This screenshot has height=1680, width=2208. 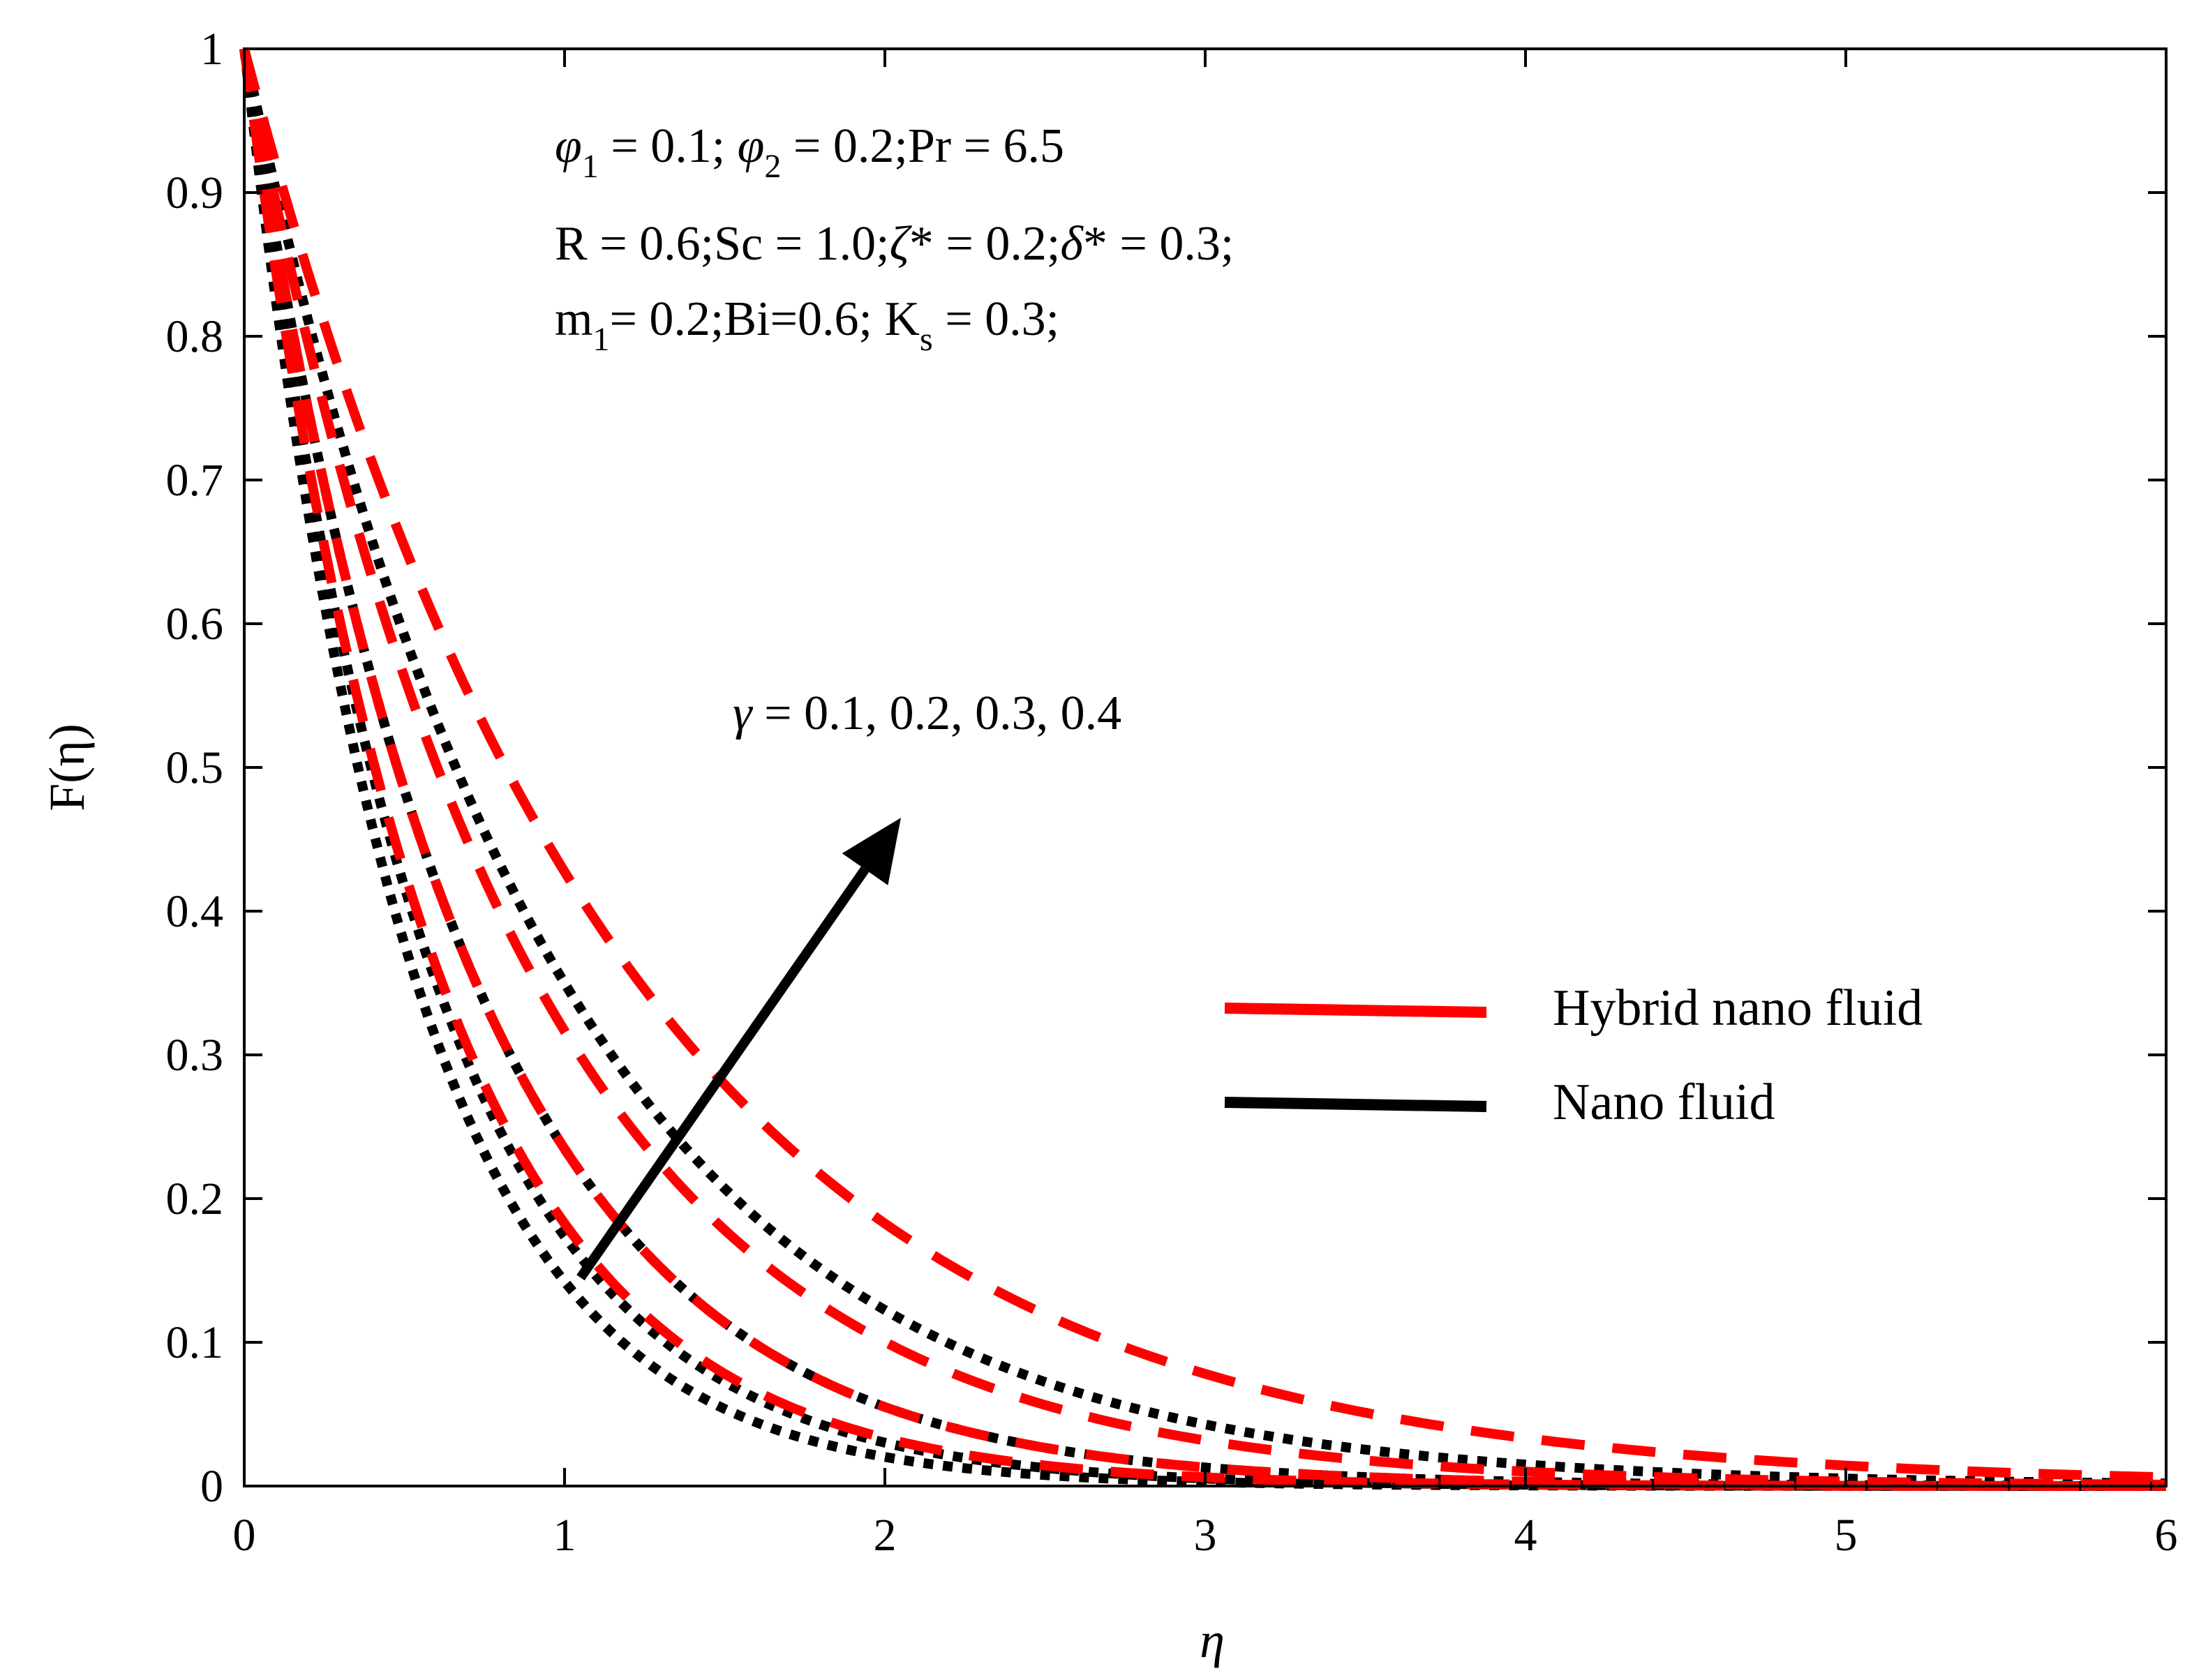 I want to click on x-tick-label: 3, so click(x=1205, y=1535).